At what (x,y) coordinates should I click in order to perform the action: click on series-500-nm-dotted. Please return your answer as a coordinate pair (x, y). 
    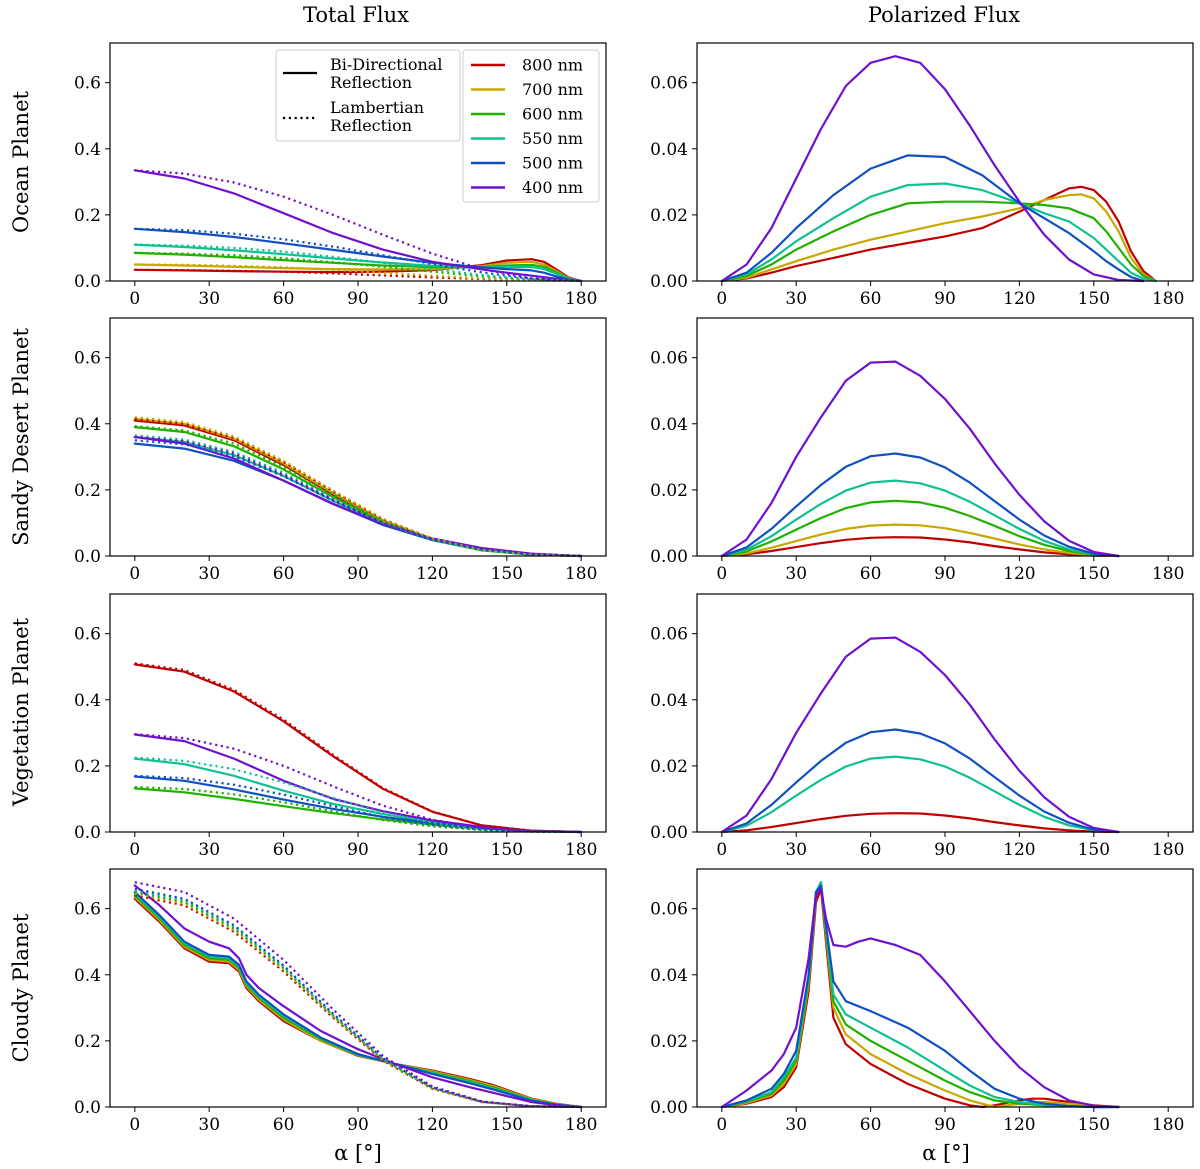
    Looking at the image, I should click on (358, 998).